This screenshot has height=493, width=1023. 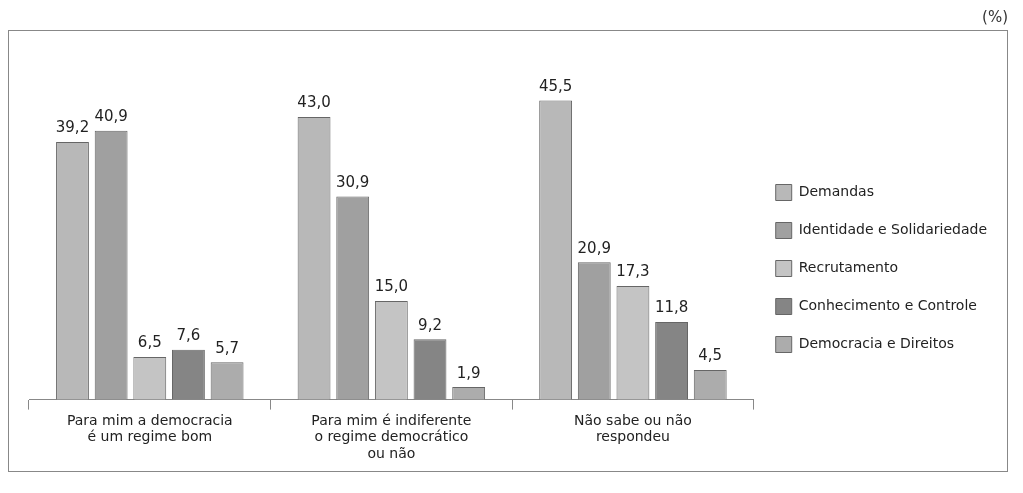 I want to click on legend-label: Demandas, so click(x=836, y=191).